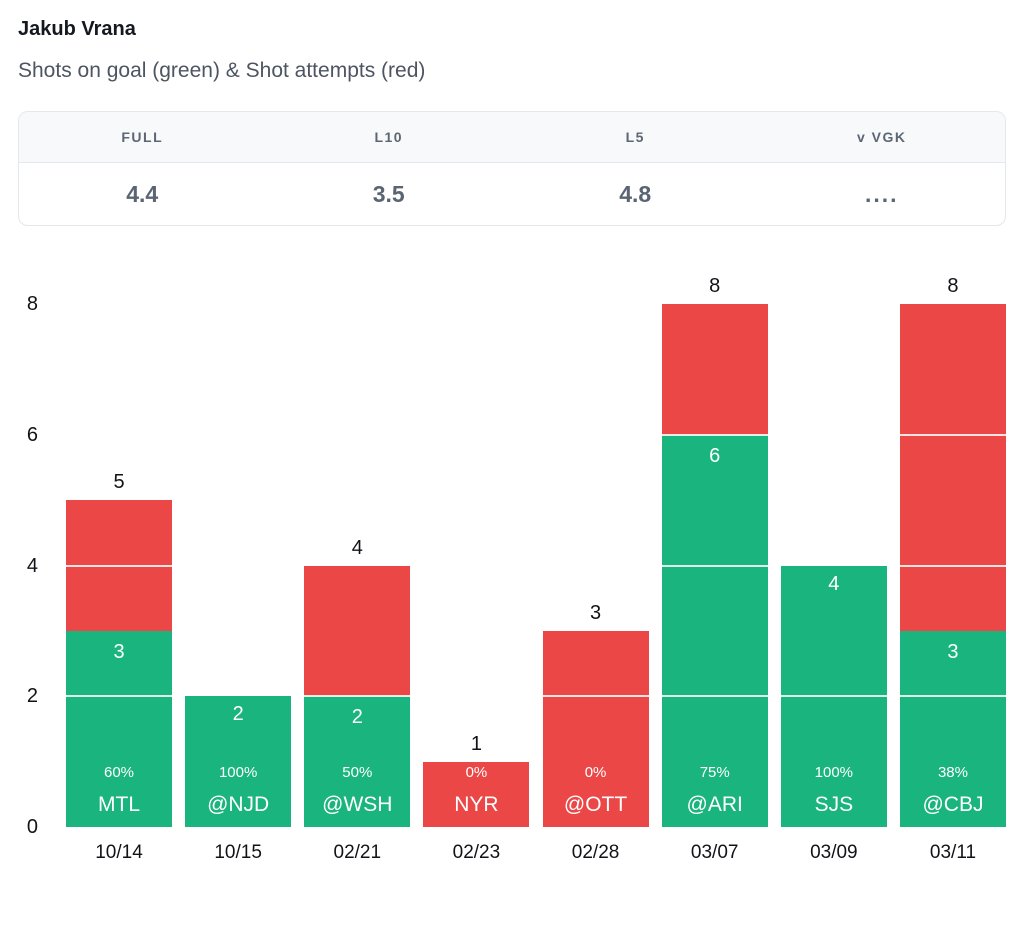 This screenshot has height=928, width=1024. What do you see at coordinates (595, 714) in the screenshot?
I see `bar-@OTT: 3 0% @OTT` at bounding box center [595, 714].